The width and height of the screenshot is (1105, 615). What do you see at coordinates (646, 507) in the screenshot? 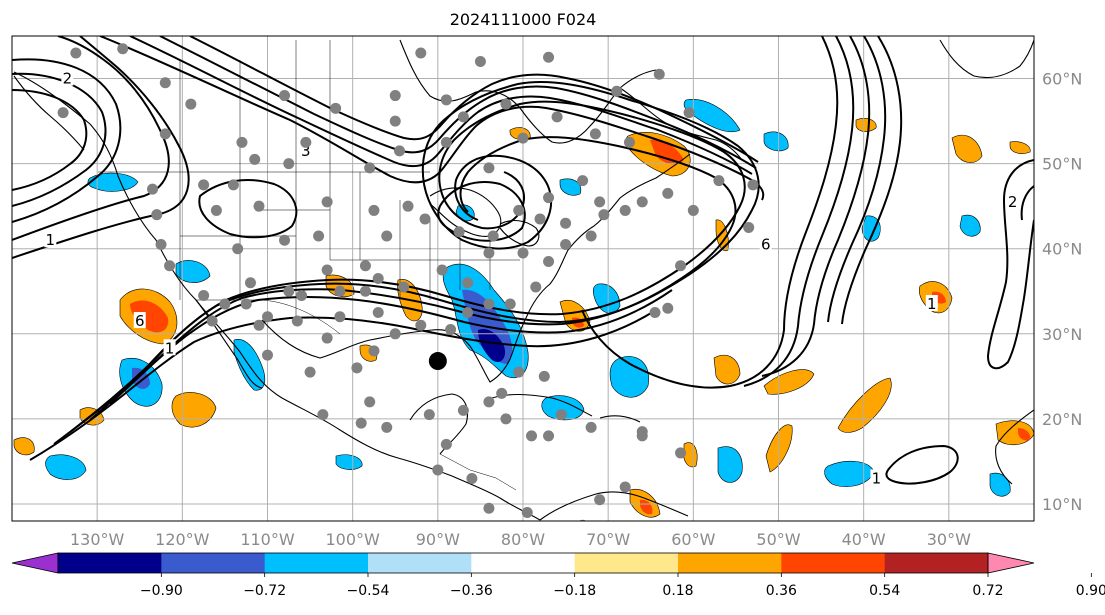
I see `positive-anomaly-caribbean-core` at bounding box center [646, 507].